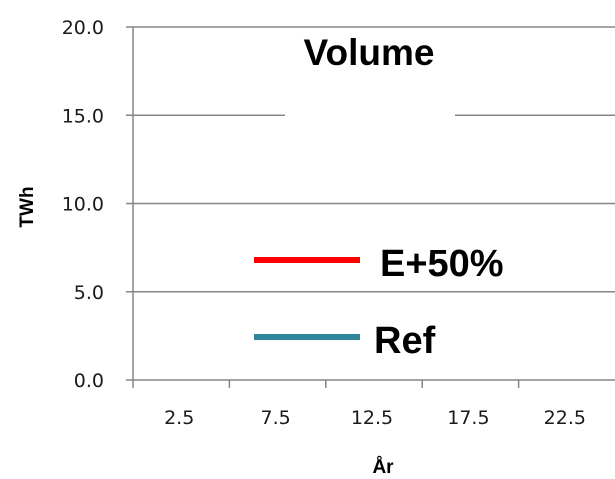 The width and height of the screenshot is (615, 479). What do you see at coordinates (468, 418) in the screenshot?
I see `x-tick-label: 17.5` at bounding box center [468, 418].